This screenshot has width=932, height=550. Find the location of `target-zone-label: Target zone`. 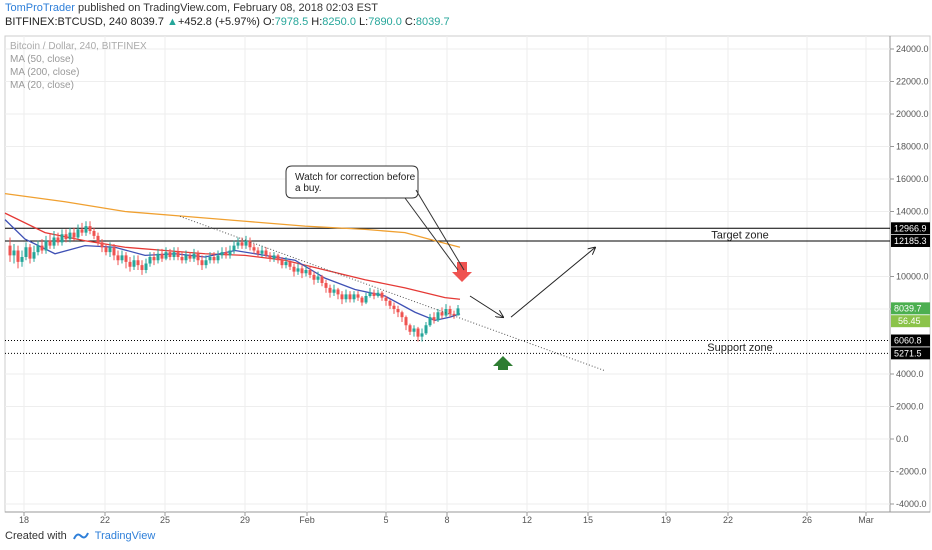

target-zone-label: Target zone is located at coordinates (739, 236).